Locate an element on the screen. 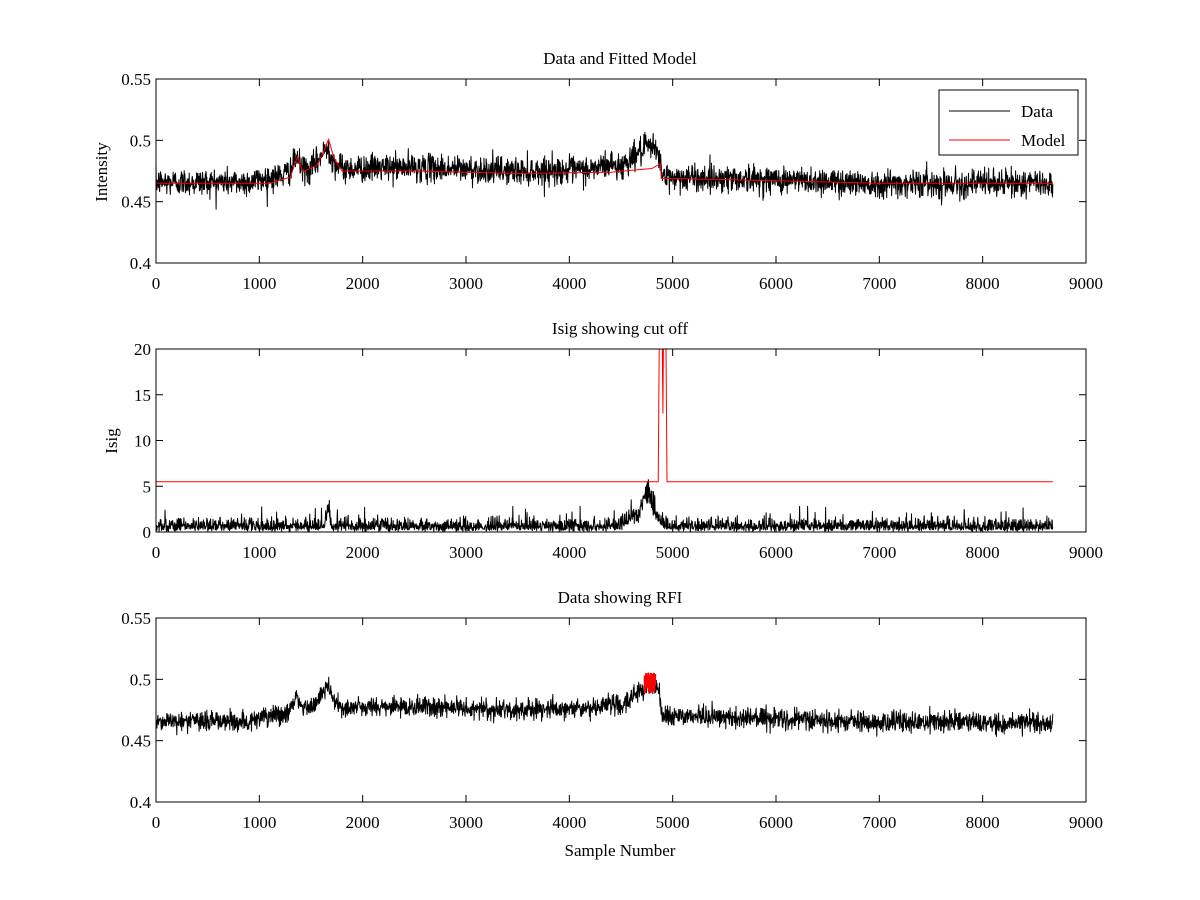  series-line-cut-off is located at coordinates (604, 415).